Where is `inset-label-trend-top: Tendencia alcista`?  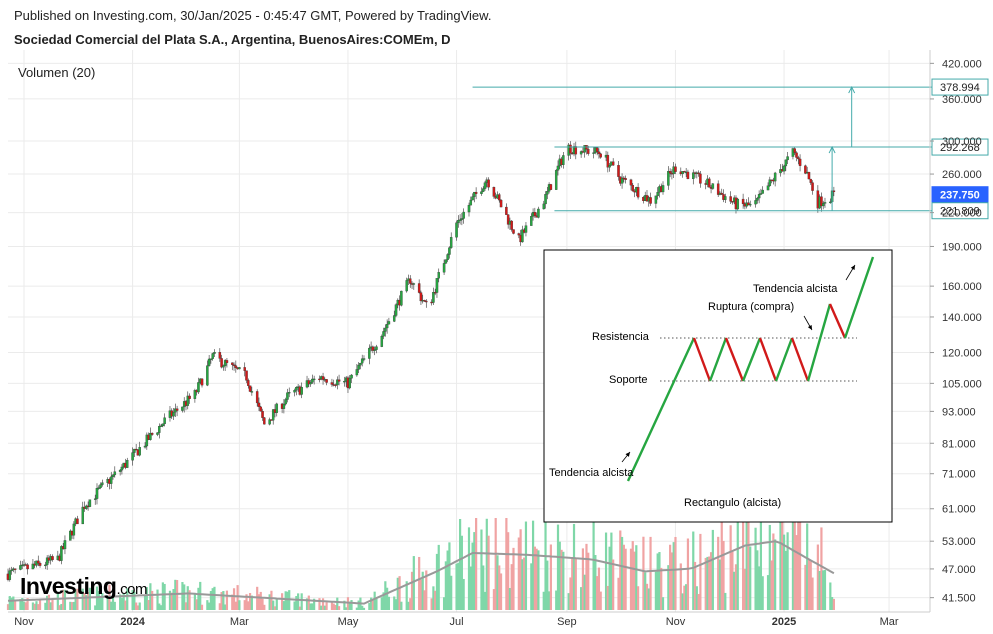
inset-label-trend-top: Tendencia alcista is located at coordinates (795, 289).